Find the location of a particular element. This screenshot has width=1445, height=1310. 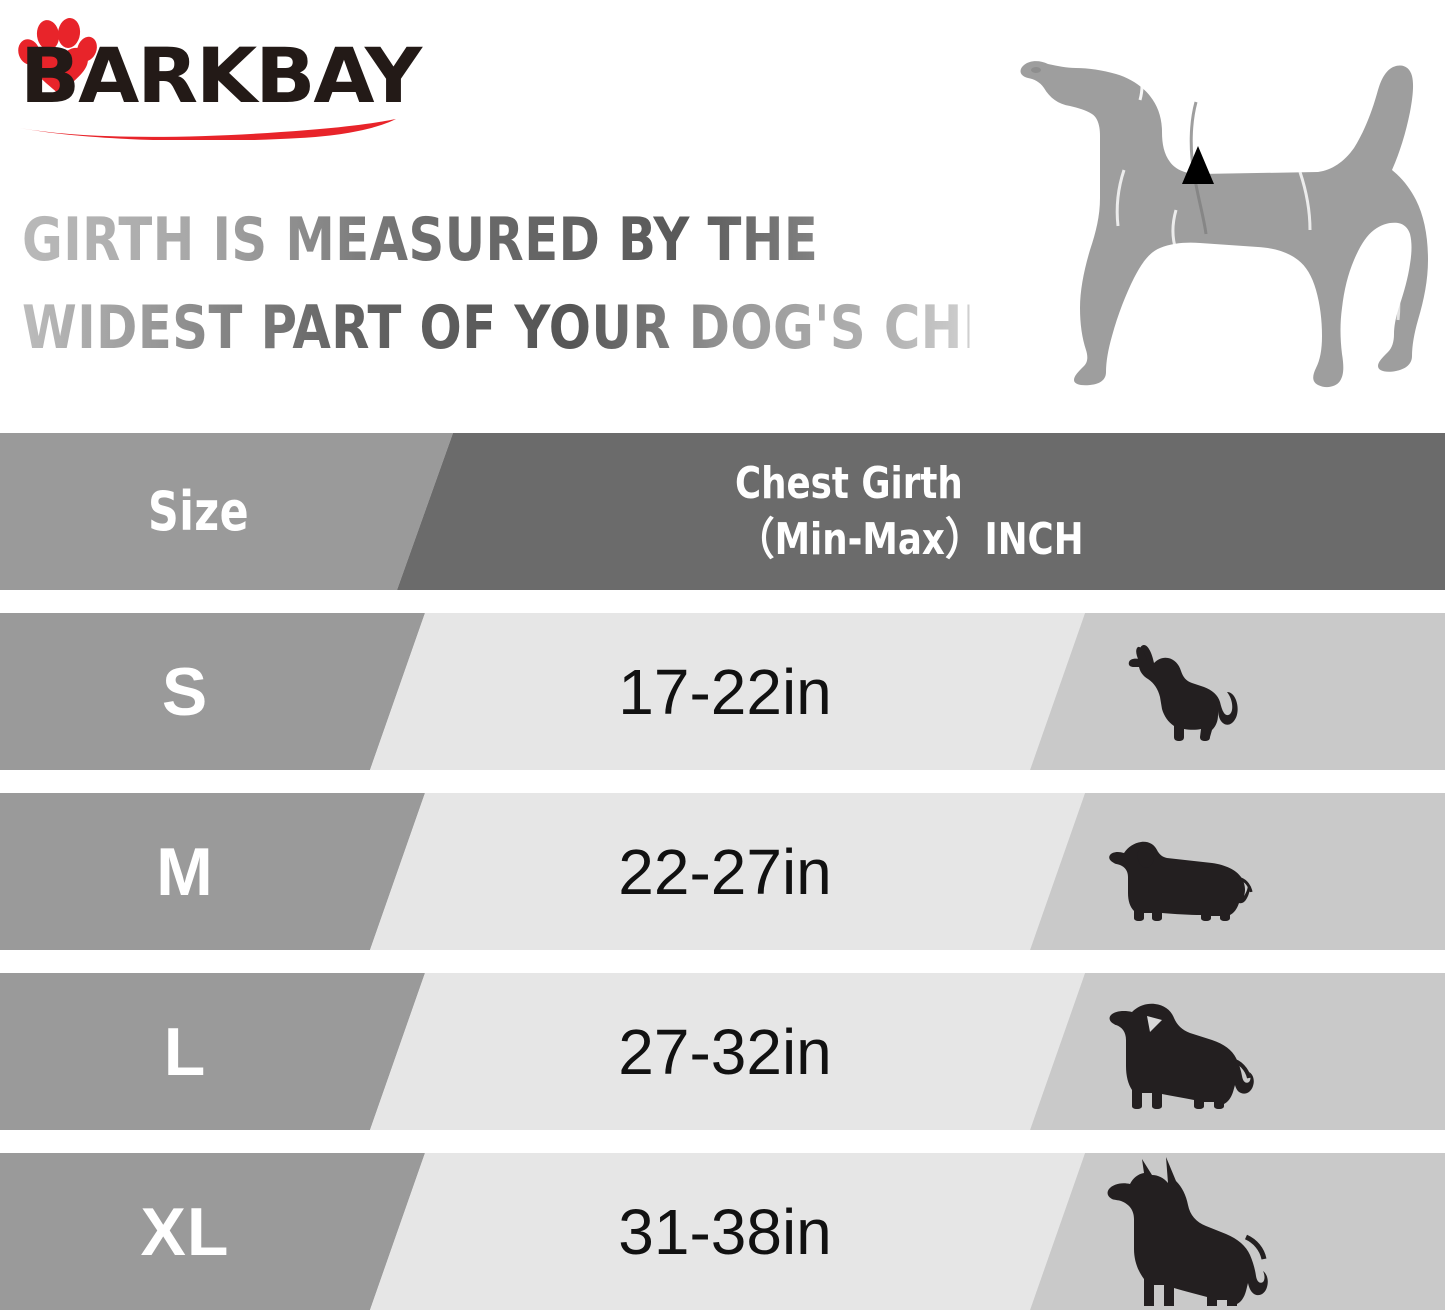

table-row: S 17-22in is located at coordinates (722, 691).